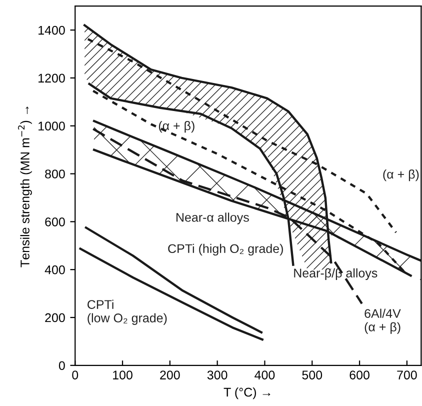  What do you see at coordinates (55, 317) in the screenshot?
I see `y-tick-label: 200` at bounding box center [55, 317].